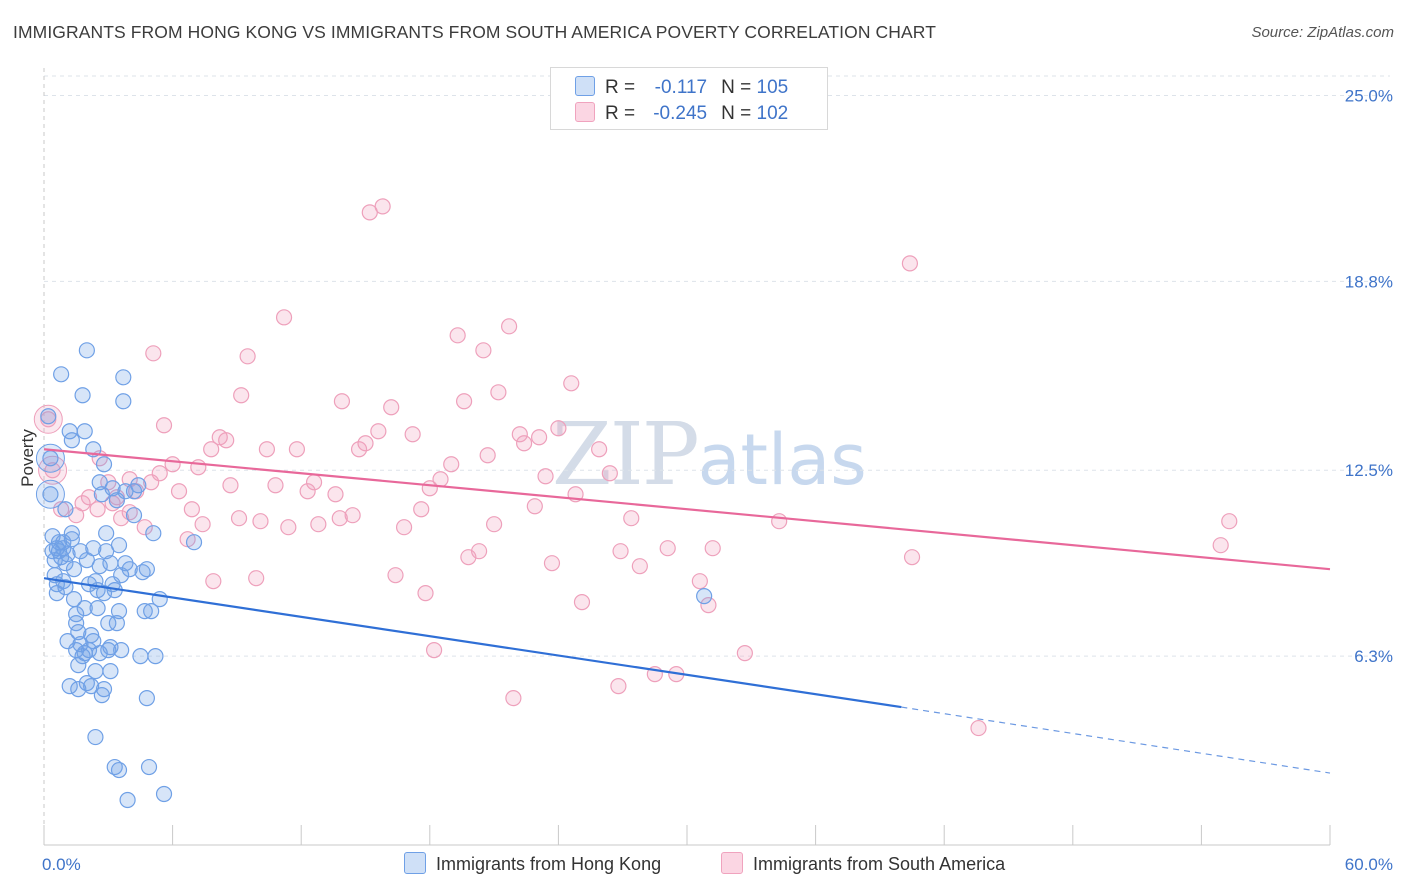  What do you see at coordinates (1369, 376) in the screenshot?
I see `y-tick-labels: 6.3% 12.5% 18.8% 25.0%` at bounding box center [1369, 376].